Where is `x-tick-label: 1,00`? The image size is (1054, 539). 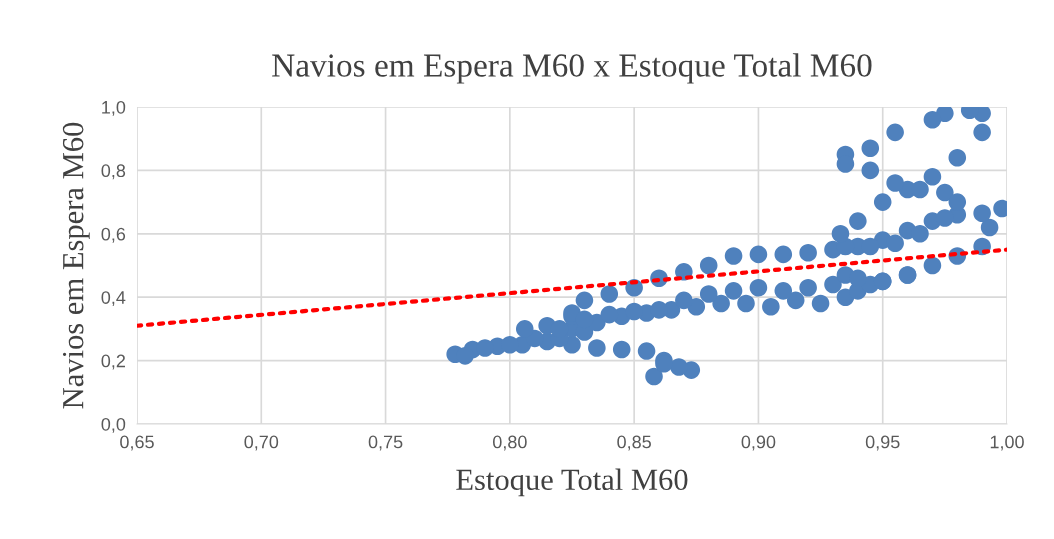
x-tick-label: 1,00 is located at coordinates (1007, 443).